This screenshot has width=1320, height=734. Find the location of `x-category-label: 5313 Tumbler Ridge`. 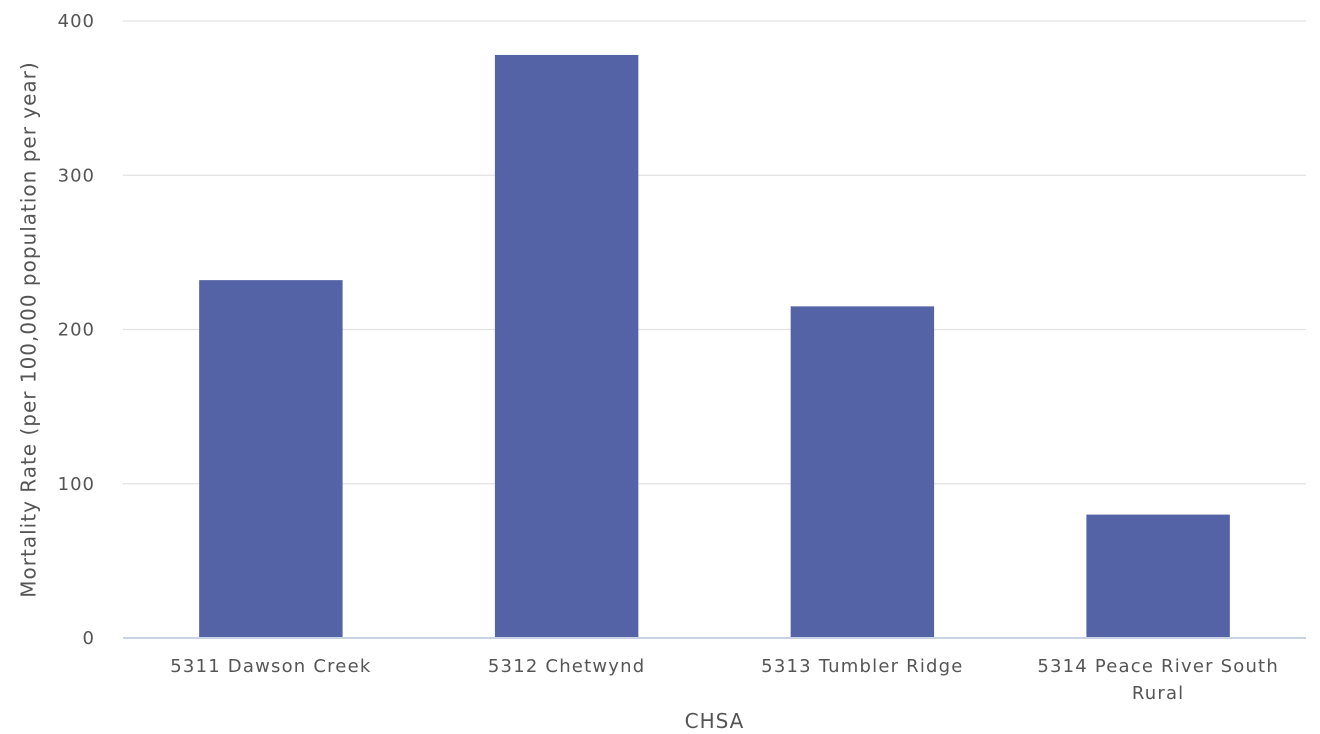

x-category-label: 5313 Tumbler Ridge is located at coordinates (862, 666).